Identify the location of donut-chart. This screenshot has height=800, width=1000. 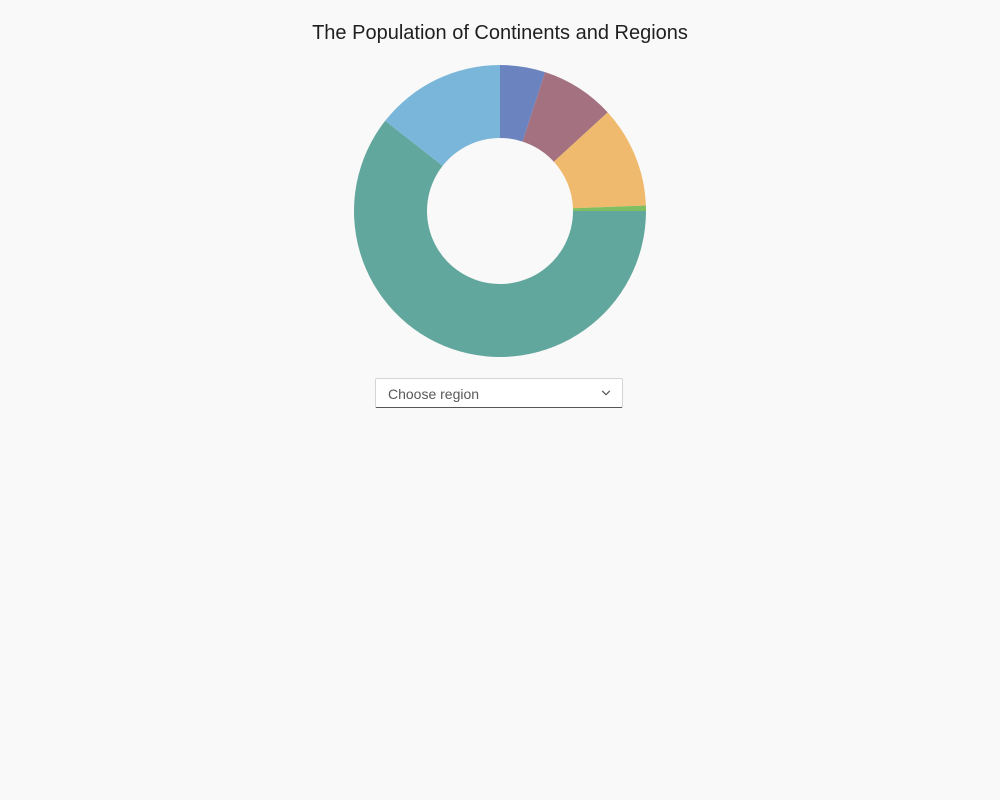
(500, 211).